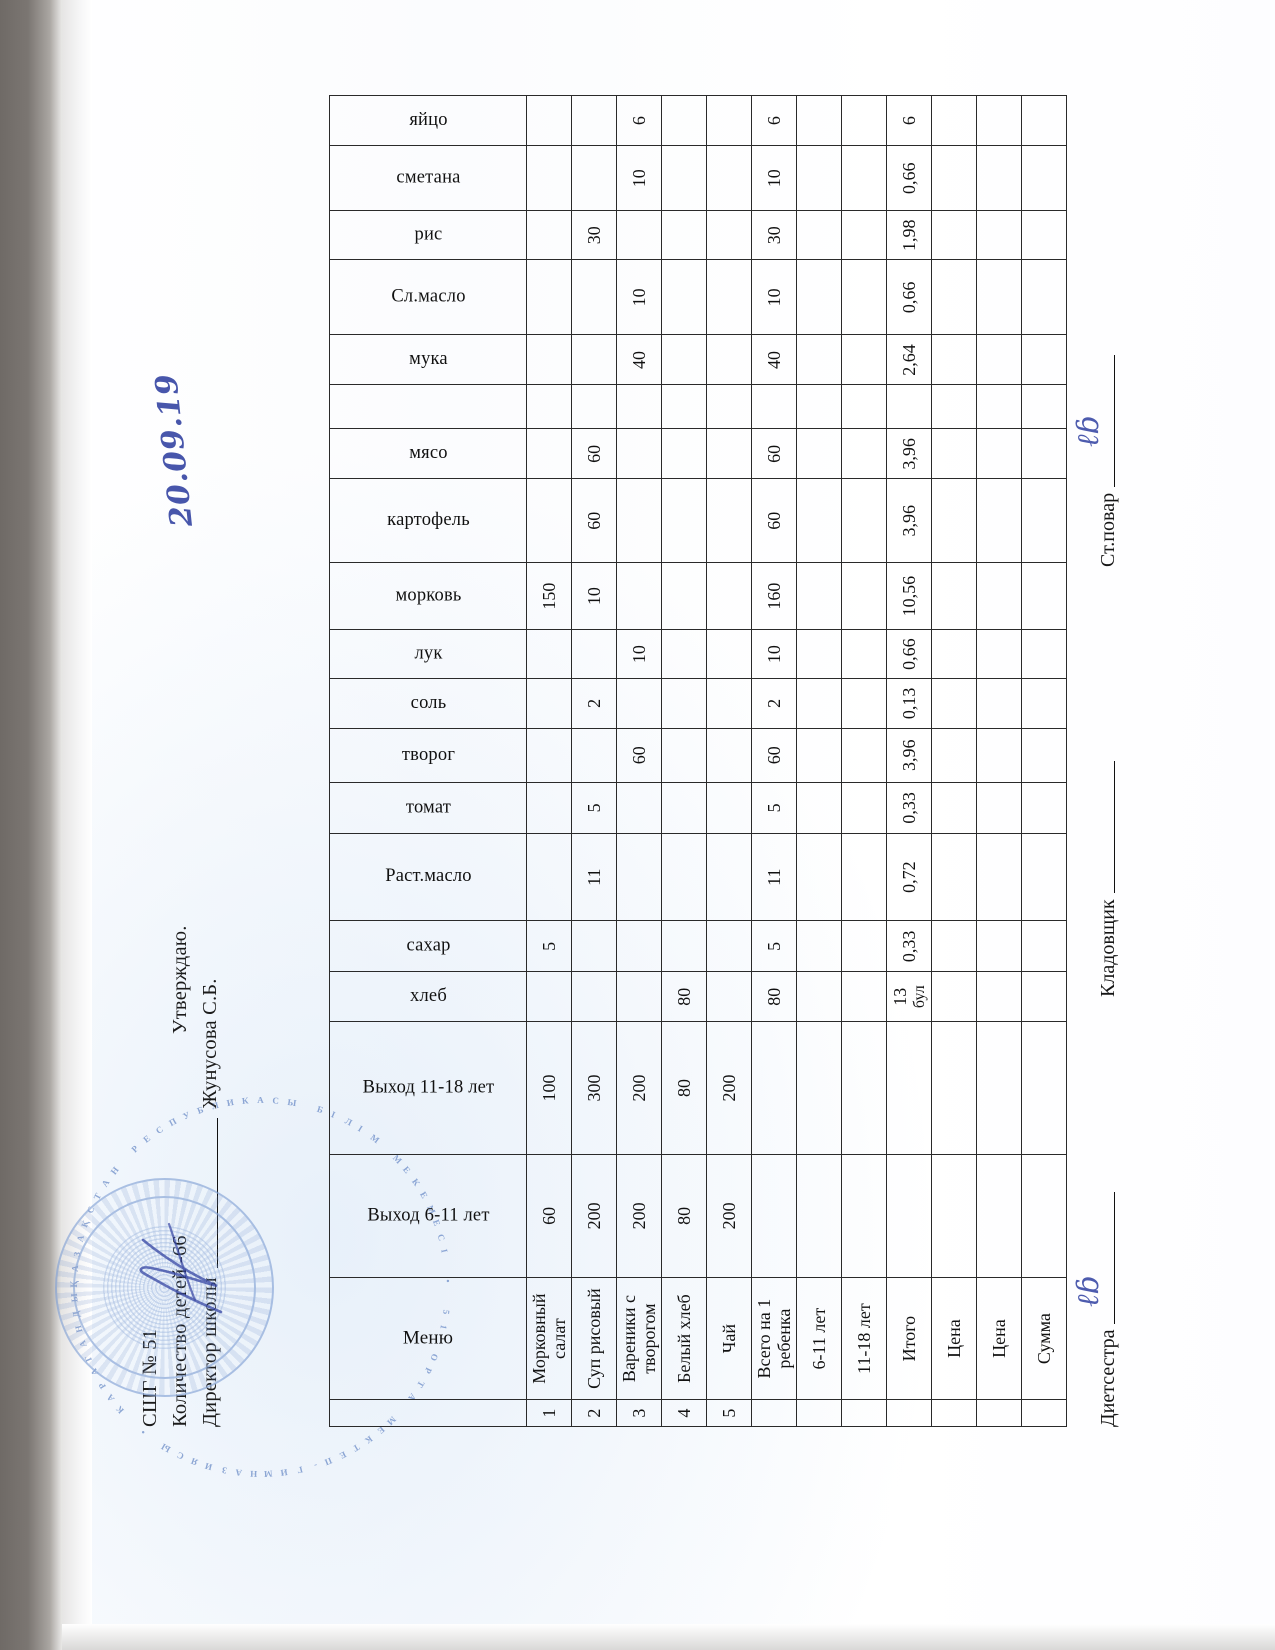  I want to click on signature-line, so click(1107, 1257).